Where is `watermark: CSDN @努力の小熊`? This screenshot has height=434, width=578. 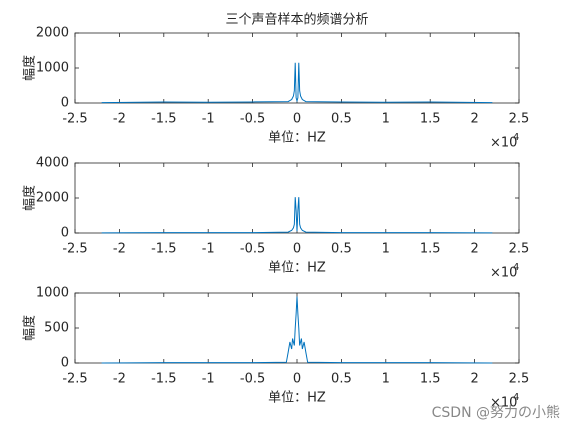 watermark: CSDN @努力の小熊 is located at coordinates (496, 413).